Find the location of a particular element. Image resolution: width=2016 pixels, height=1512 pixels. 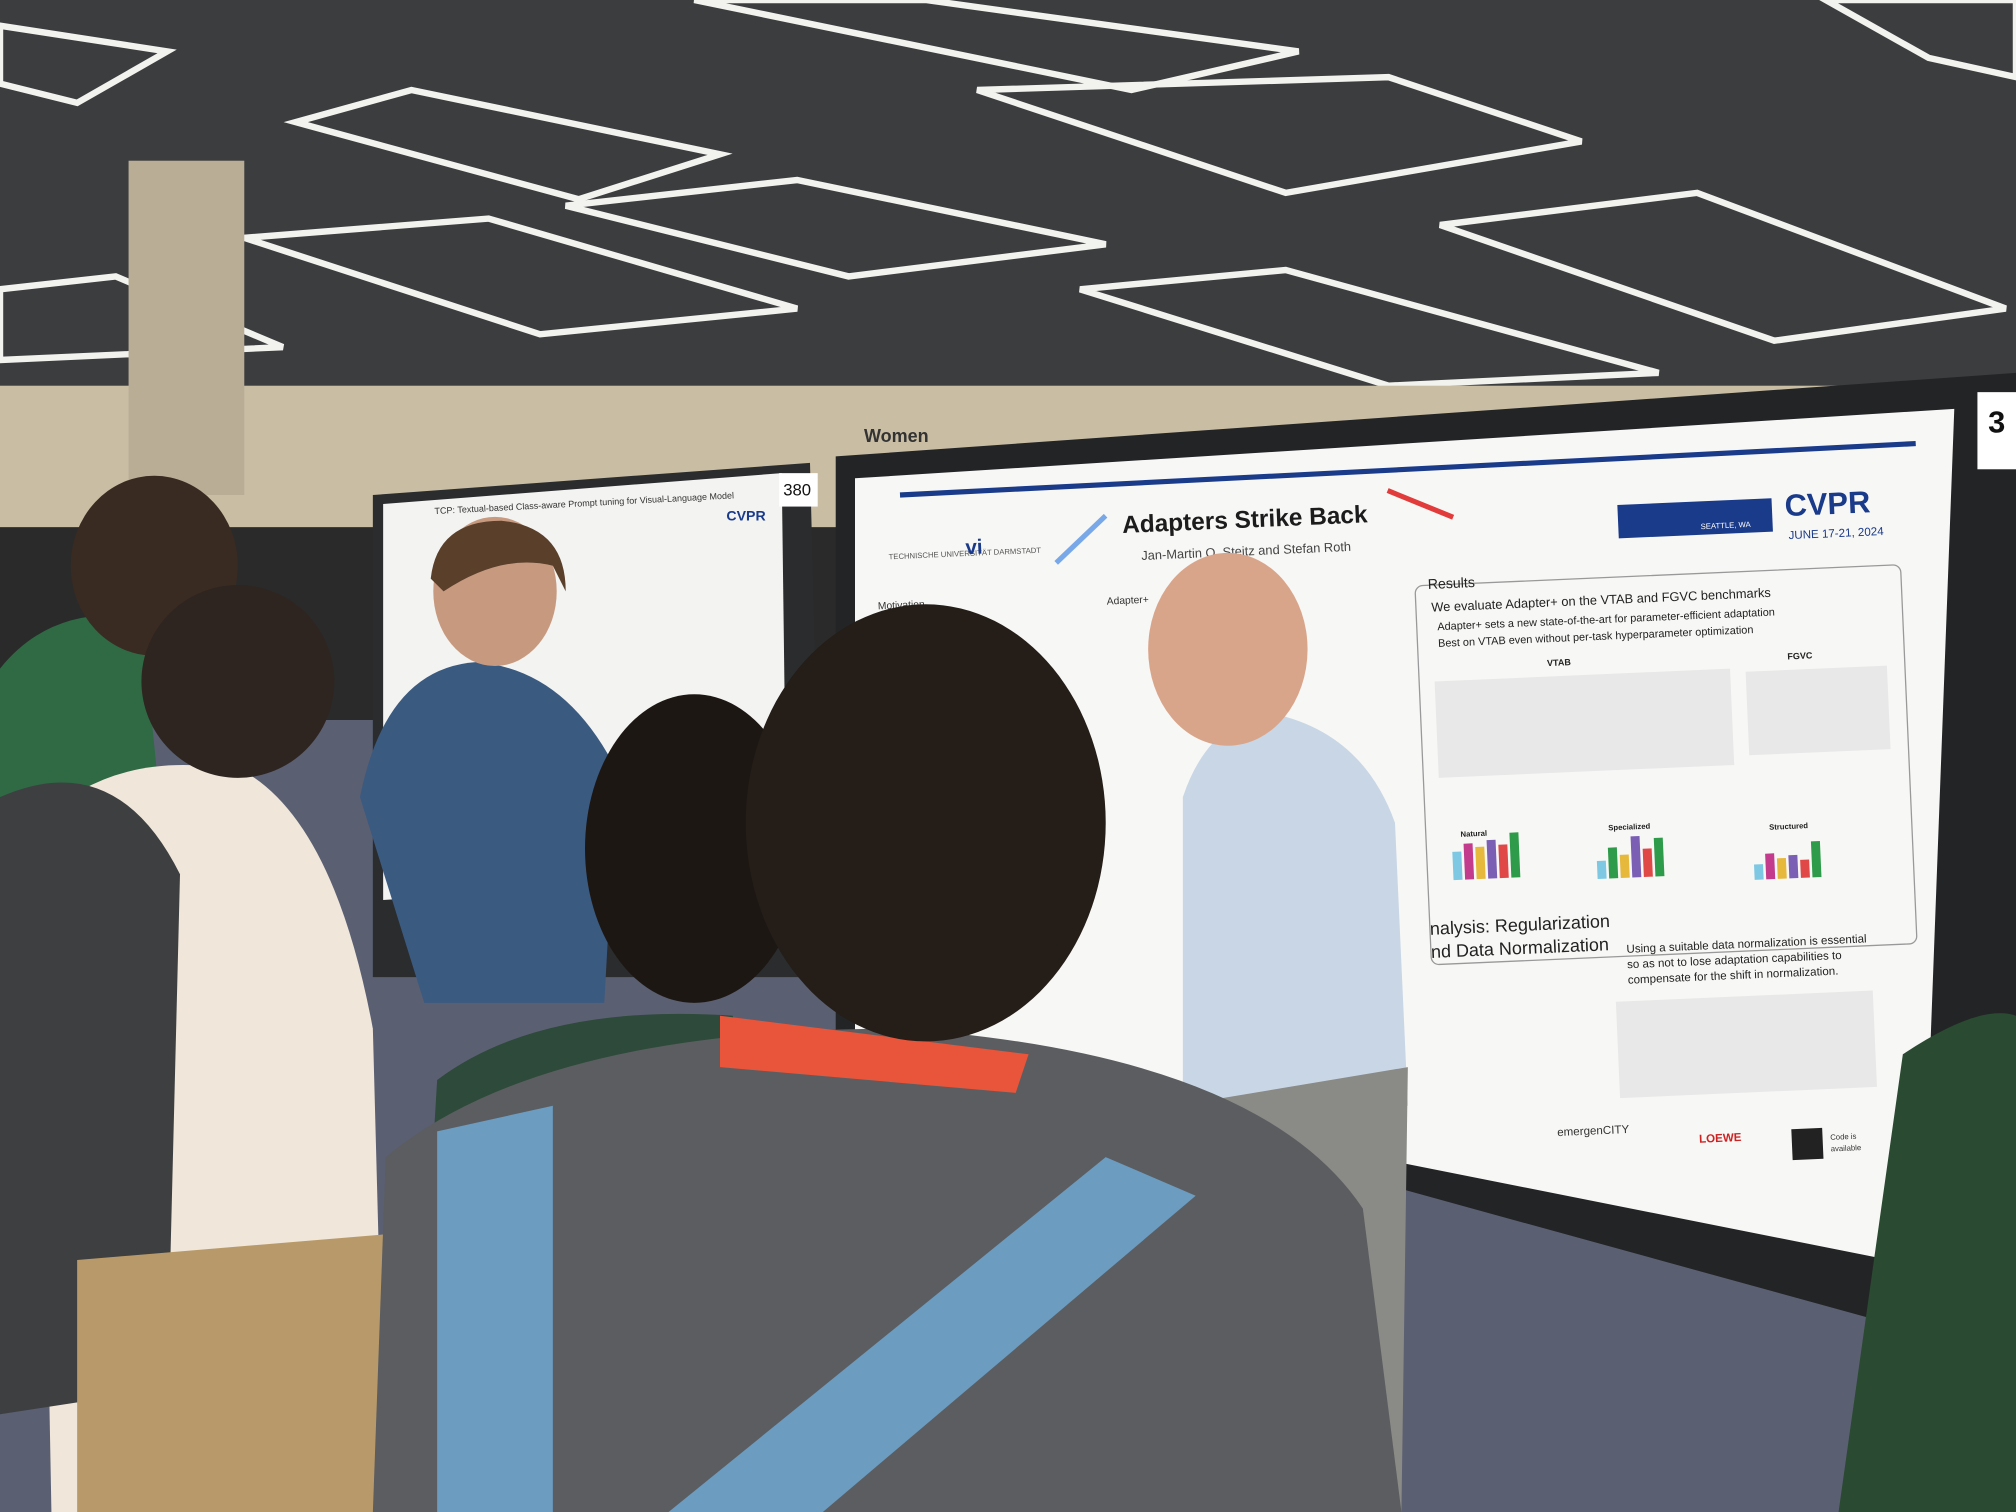

table-title: FGVC is located at coordinates (1800, 655).